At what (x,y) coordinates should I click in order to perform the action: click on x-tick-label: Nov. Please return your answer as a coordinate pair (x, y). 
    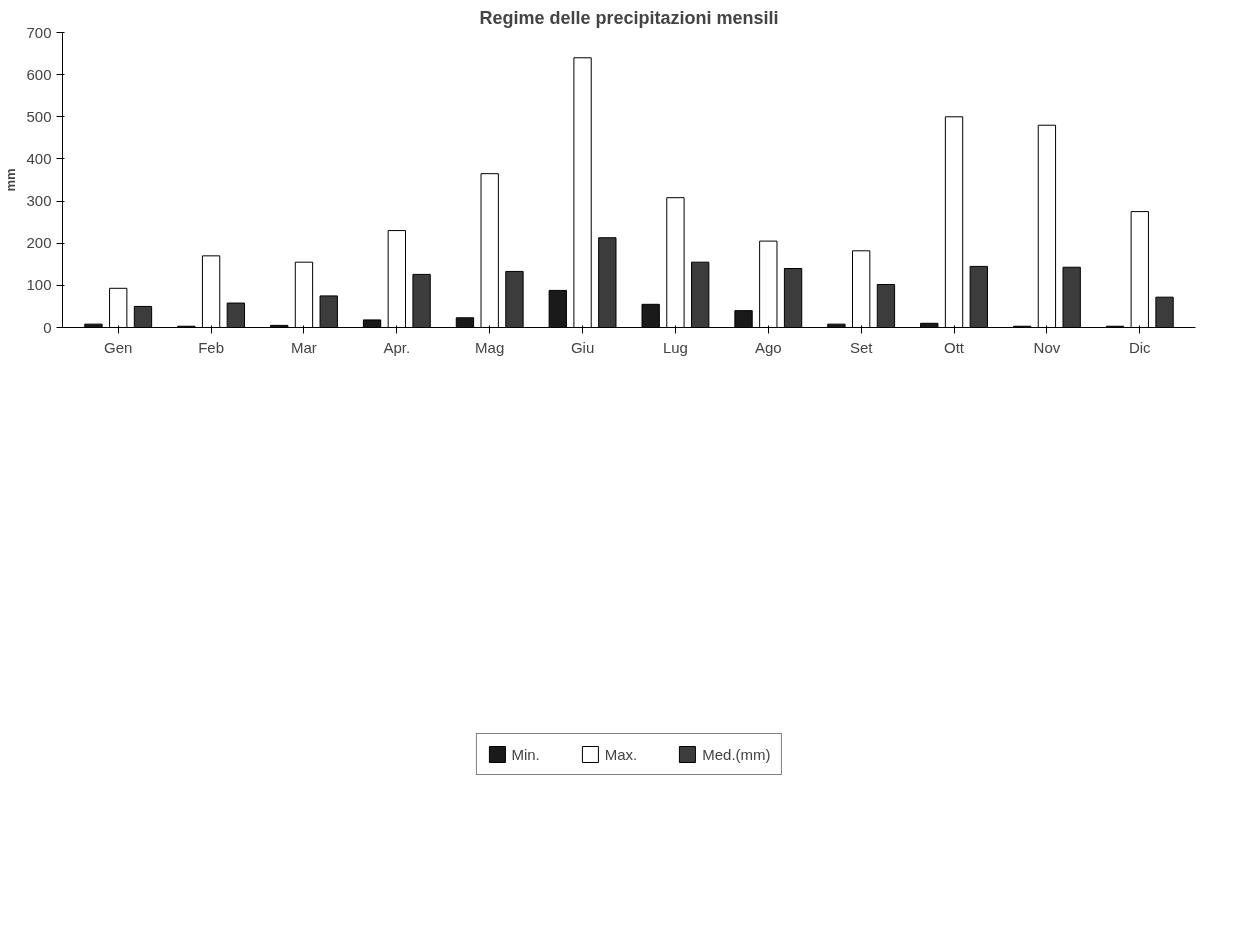
    Looking at the image, I should click on (1047, 347).